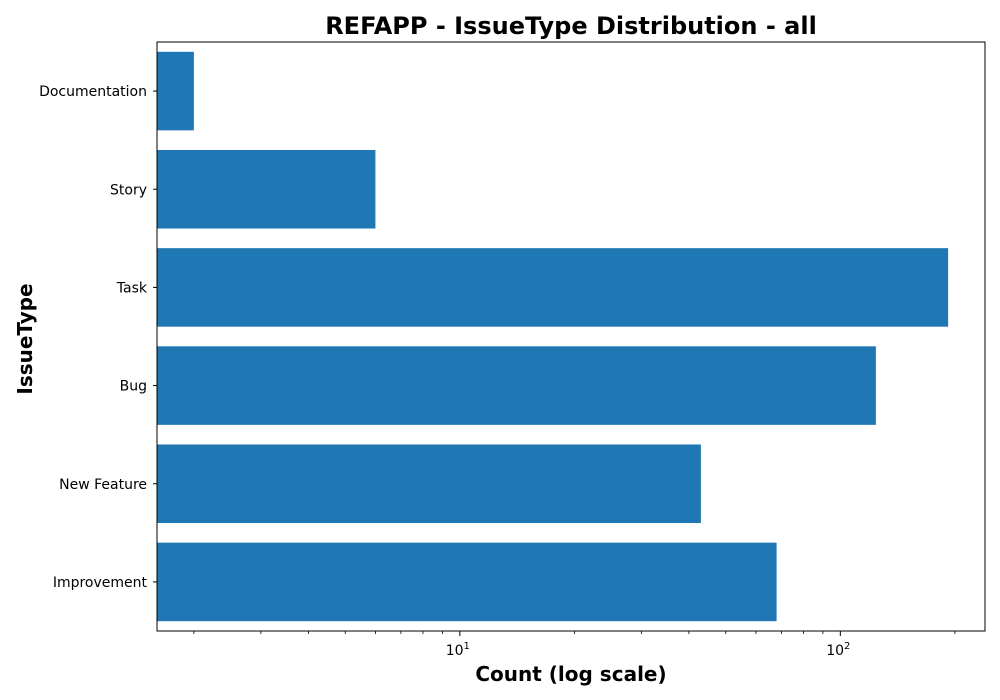 The height and width of the screenshot is (700, 1000). Describe the element at coordinates (266, 189) in the screenshot. I see `bar-story` at that location.